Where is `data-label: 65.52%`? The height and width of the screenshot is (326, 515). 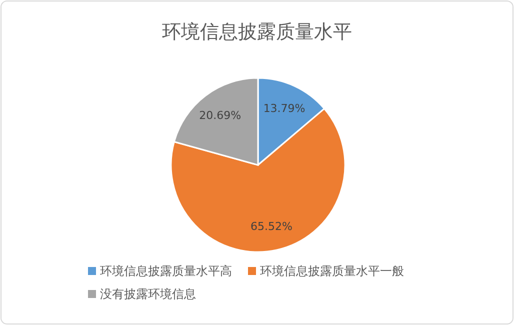 data-label: 65.52% is located at coordinates (271, 227).